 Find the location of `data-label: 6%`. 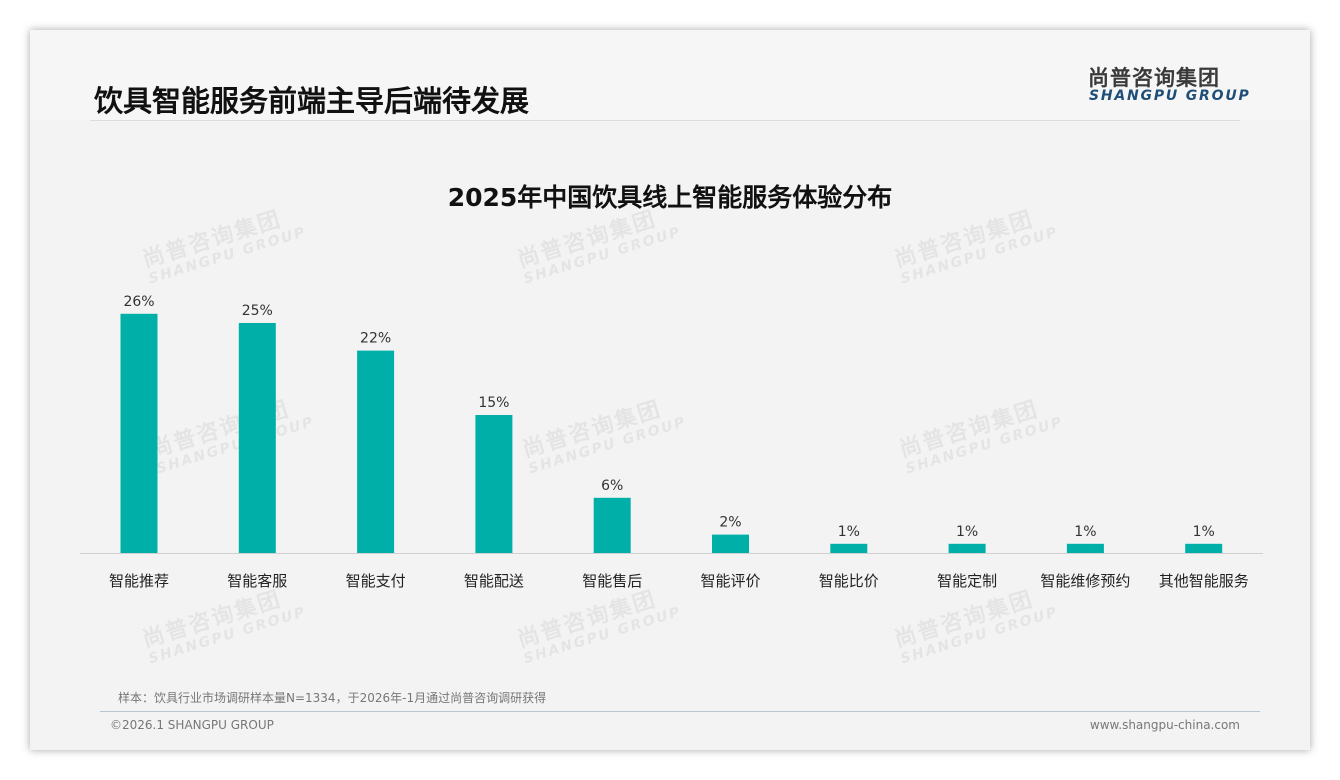

data-label: 6% is located at coordinates (612, 486).